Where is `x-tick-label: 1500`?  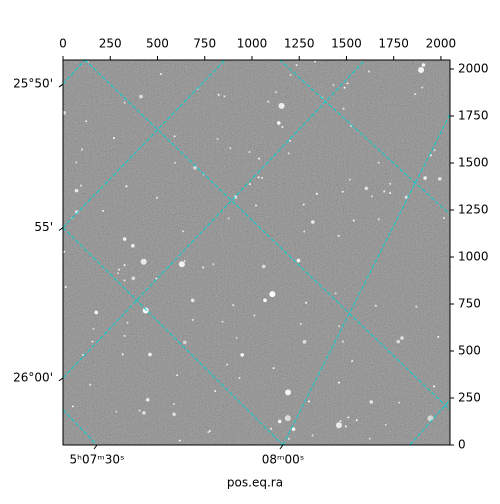 x-tick-label: 1500 is located at coordinates (346, 44).